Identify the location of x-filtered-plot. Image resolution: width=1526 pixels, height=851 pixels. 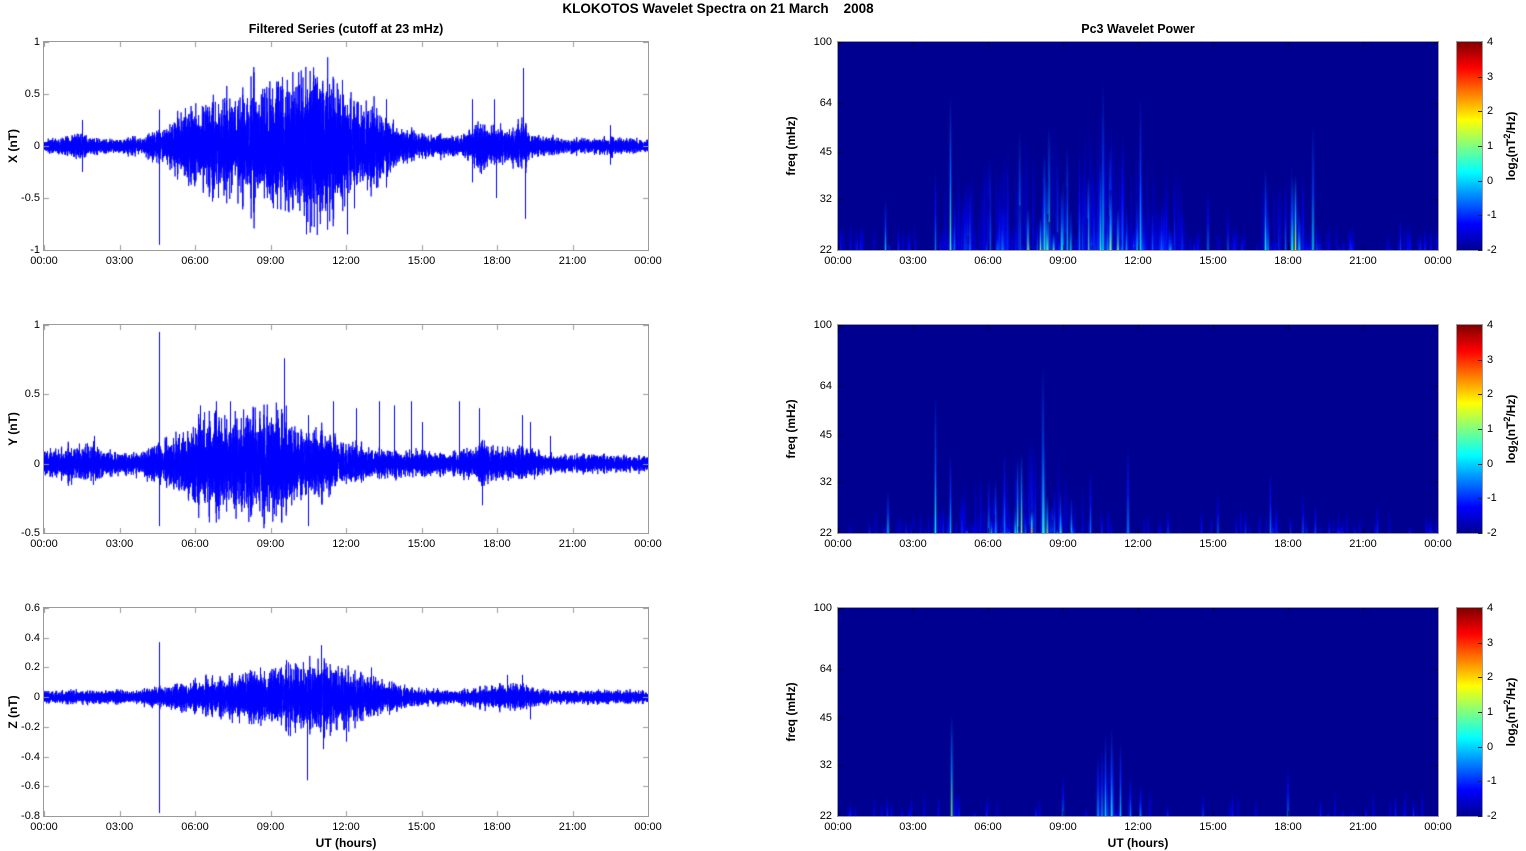
(346, 146).